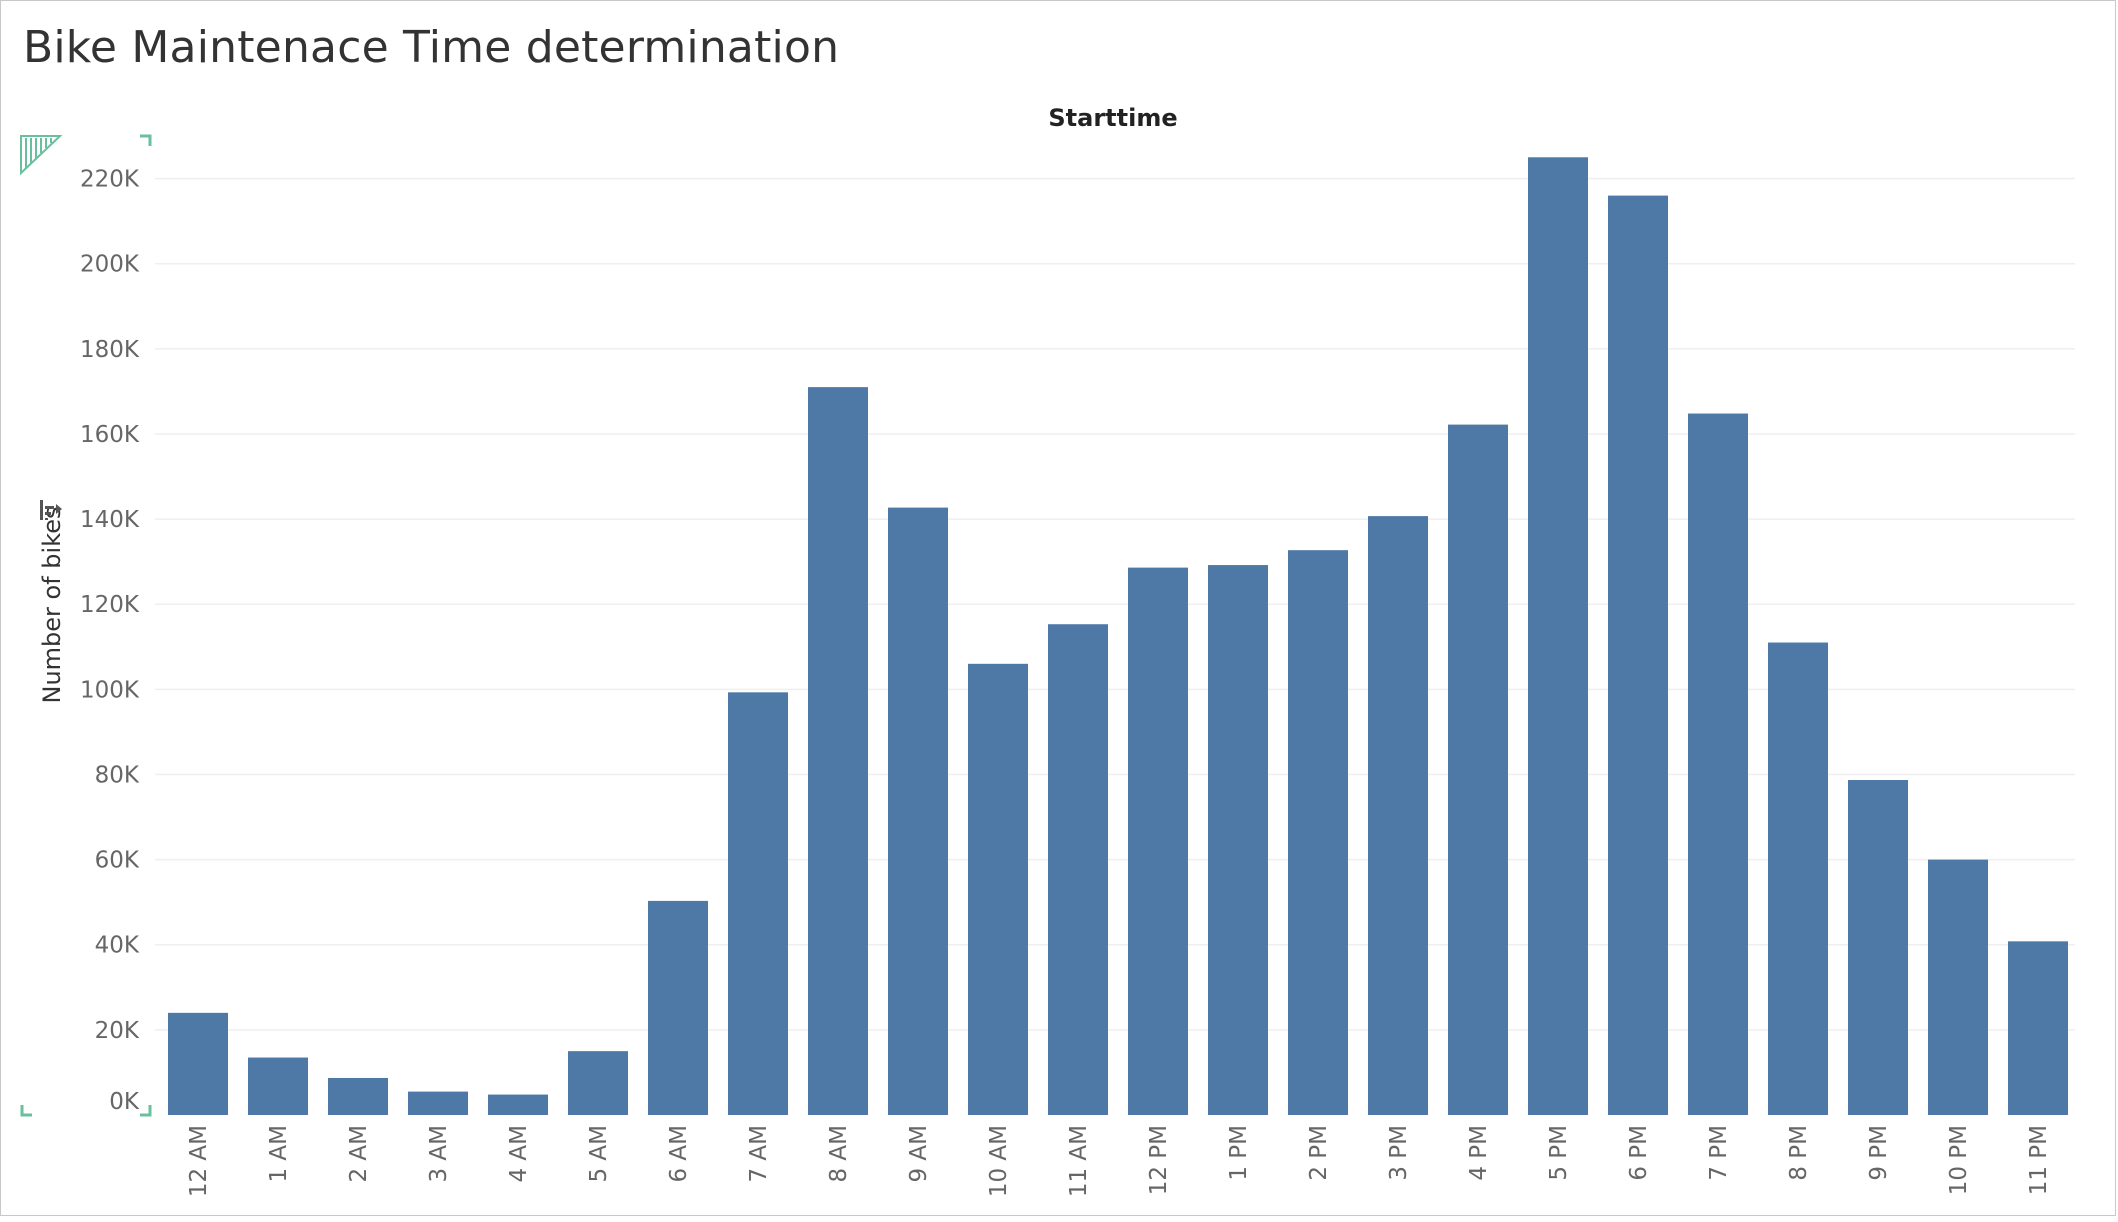 This screenshot has width=2118, height=1222. I want to click on bar-4-am, so click(518, 1104).